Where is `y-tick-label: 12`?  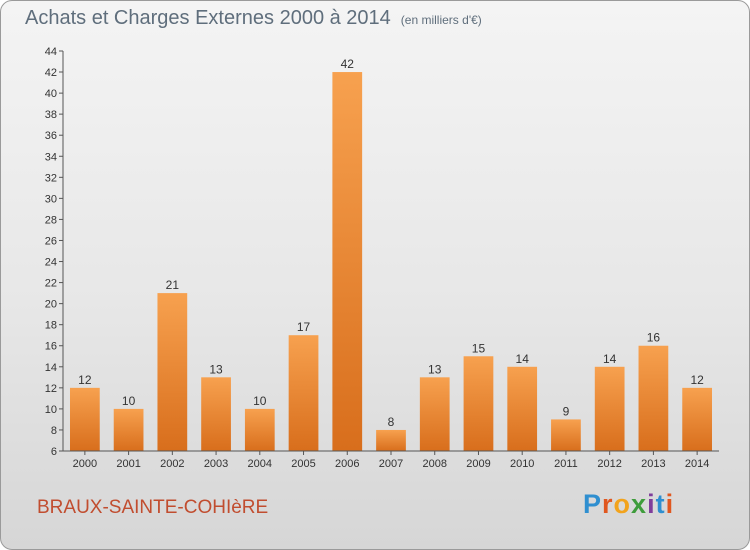
y-tick-label: 12 is located at coordinates (51, 389).